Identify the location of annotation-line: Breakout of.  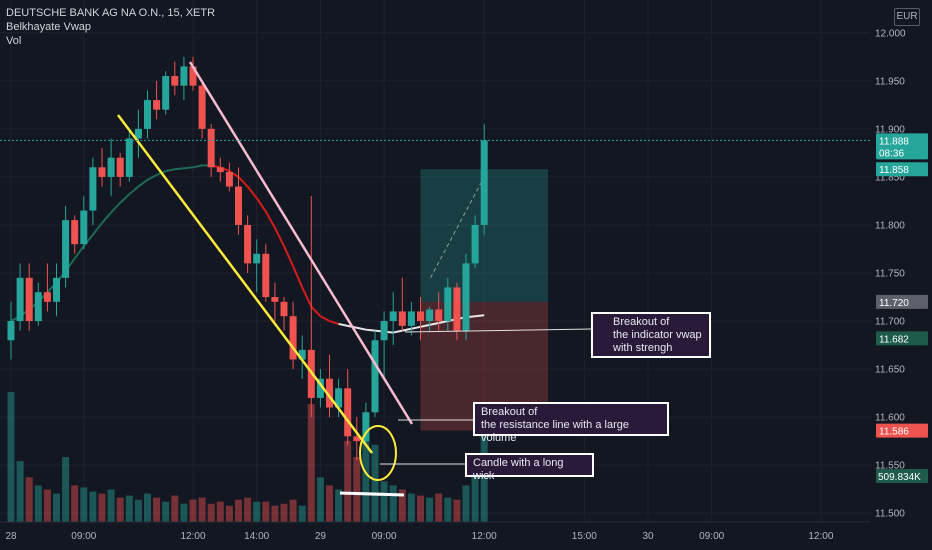
(509, 412).